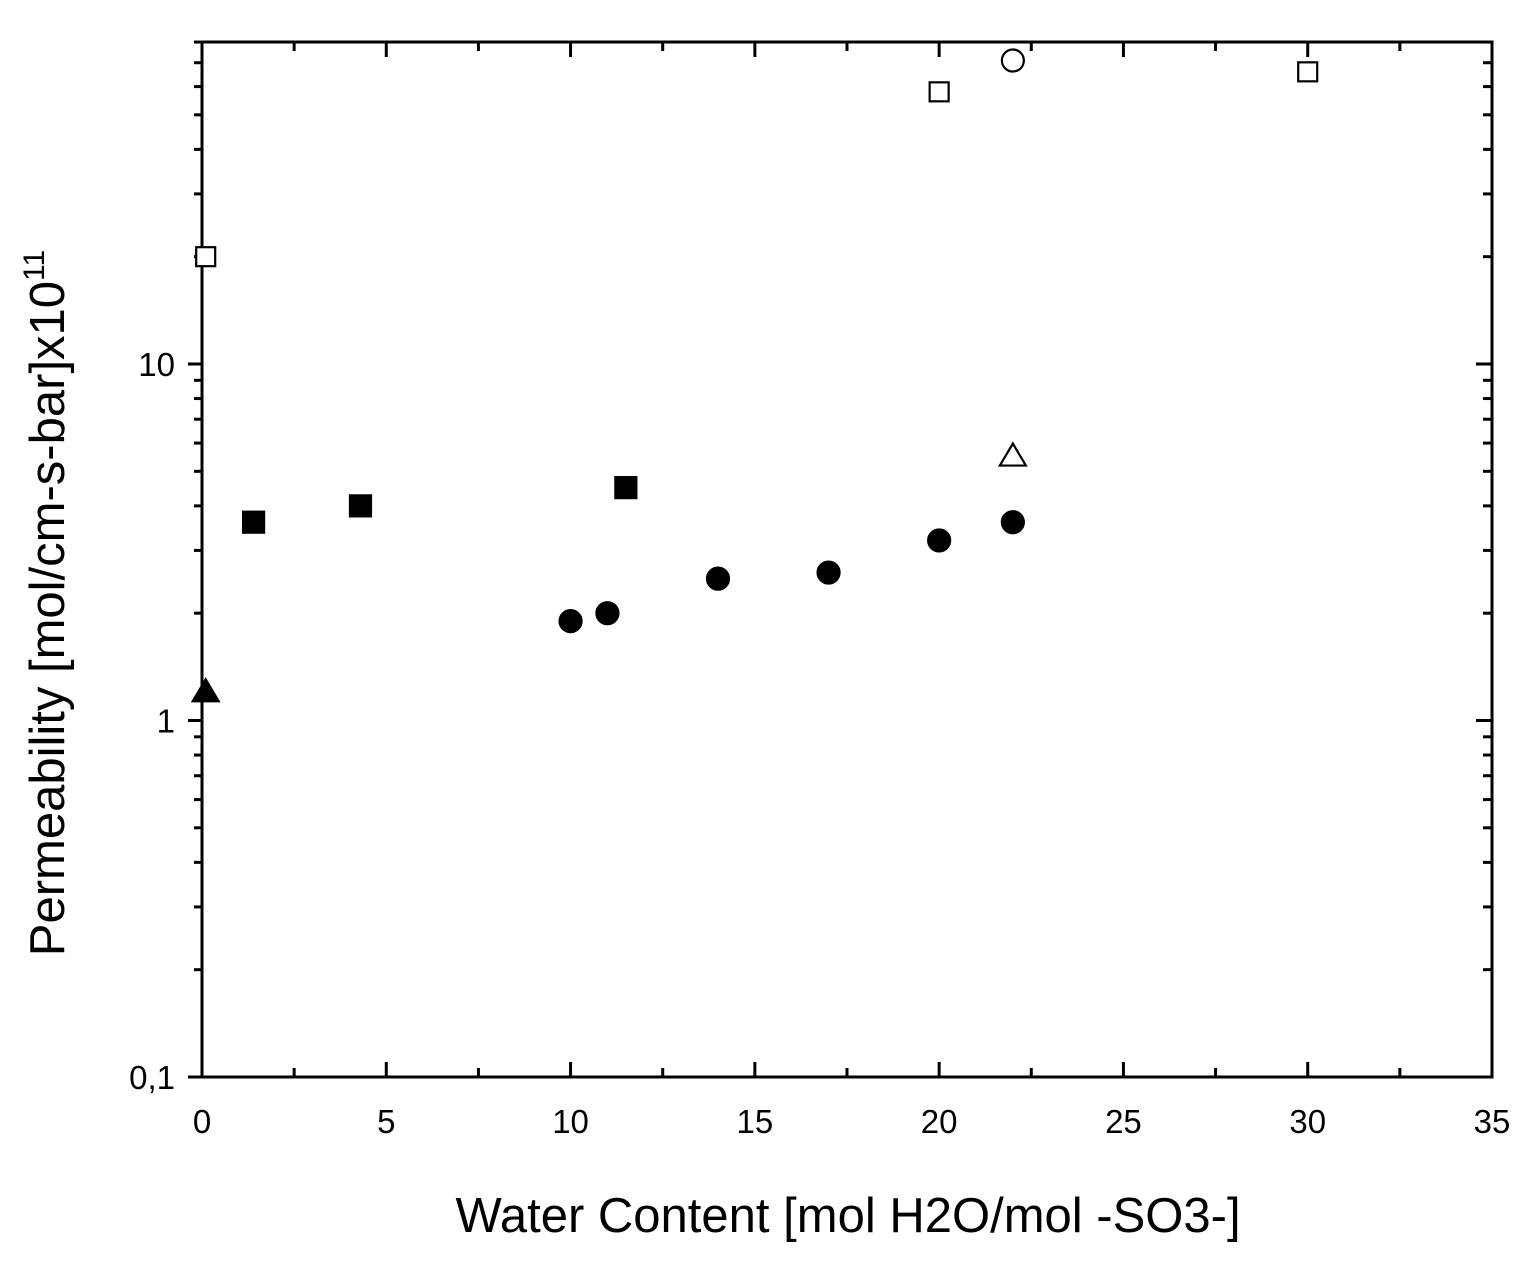  What do you see at coordinates (34, 265) in the screenshot?
I see `y-axis-title-exponent: 11` at bounding box center [34, 265].